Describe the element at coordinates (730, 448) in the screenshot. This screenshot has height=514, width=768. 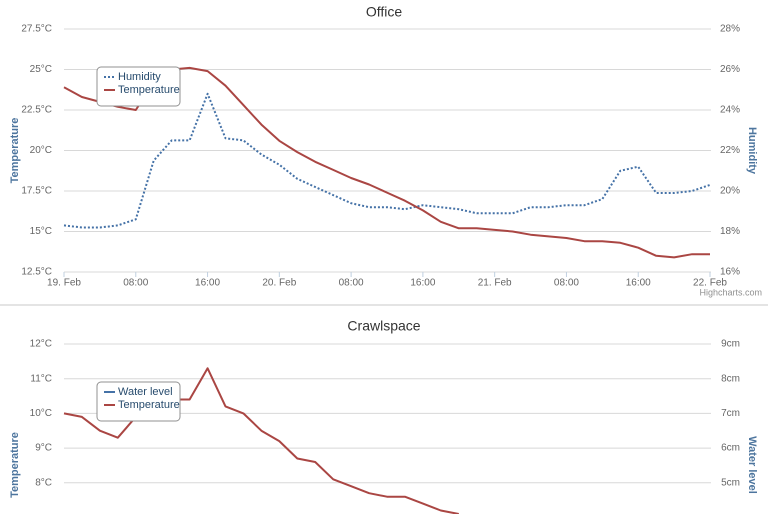
I see `y2-tick-label: 6cm` at that location.